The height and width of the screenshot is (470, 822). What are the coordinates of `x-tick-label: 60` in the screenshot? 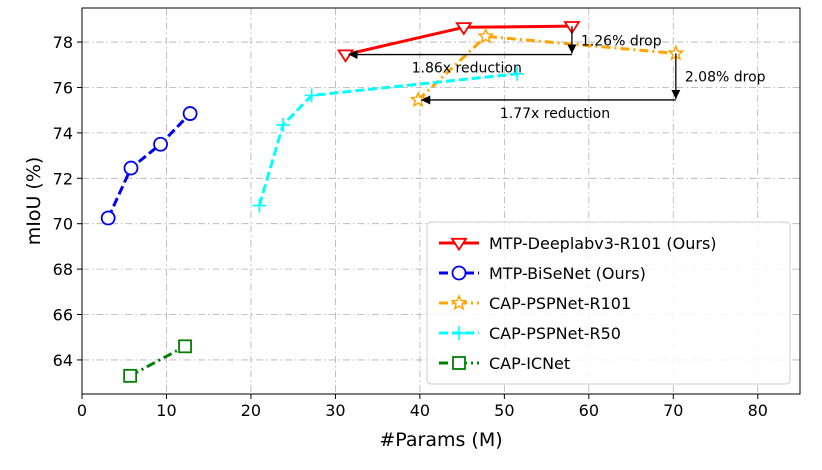 It's located at (589, 410).